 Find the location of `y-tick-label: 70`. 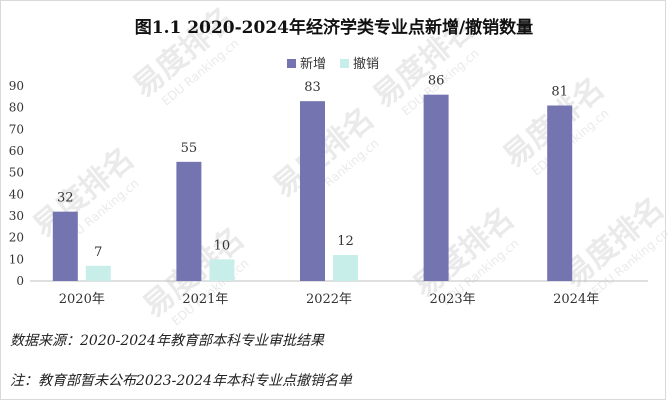

y-tick-label: 70 is located at coordinates (16, 129).